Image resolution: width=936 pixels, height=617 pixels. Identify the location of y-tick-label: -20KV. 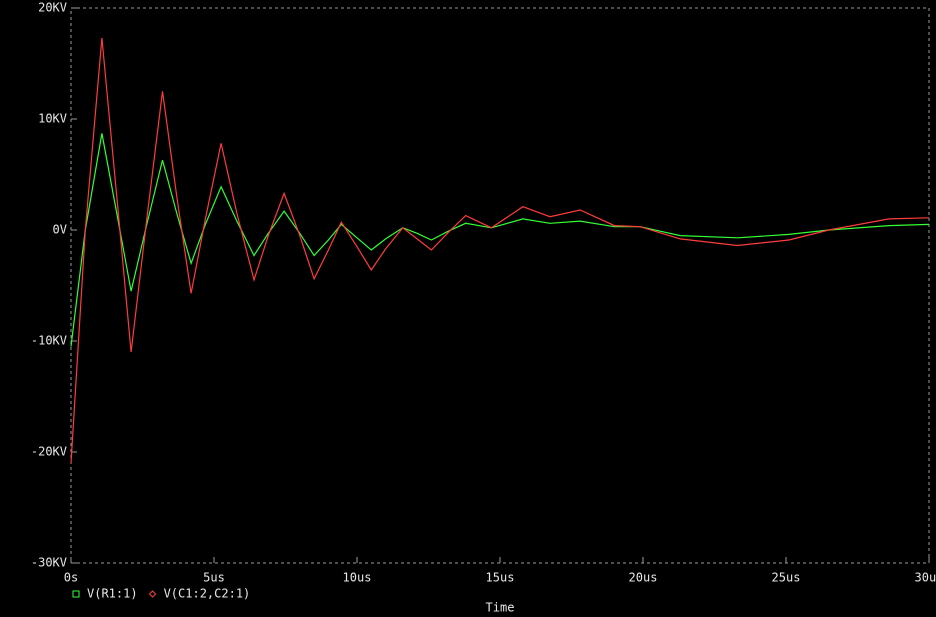
(49, 452).